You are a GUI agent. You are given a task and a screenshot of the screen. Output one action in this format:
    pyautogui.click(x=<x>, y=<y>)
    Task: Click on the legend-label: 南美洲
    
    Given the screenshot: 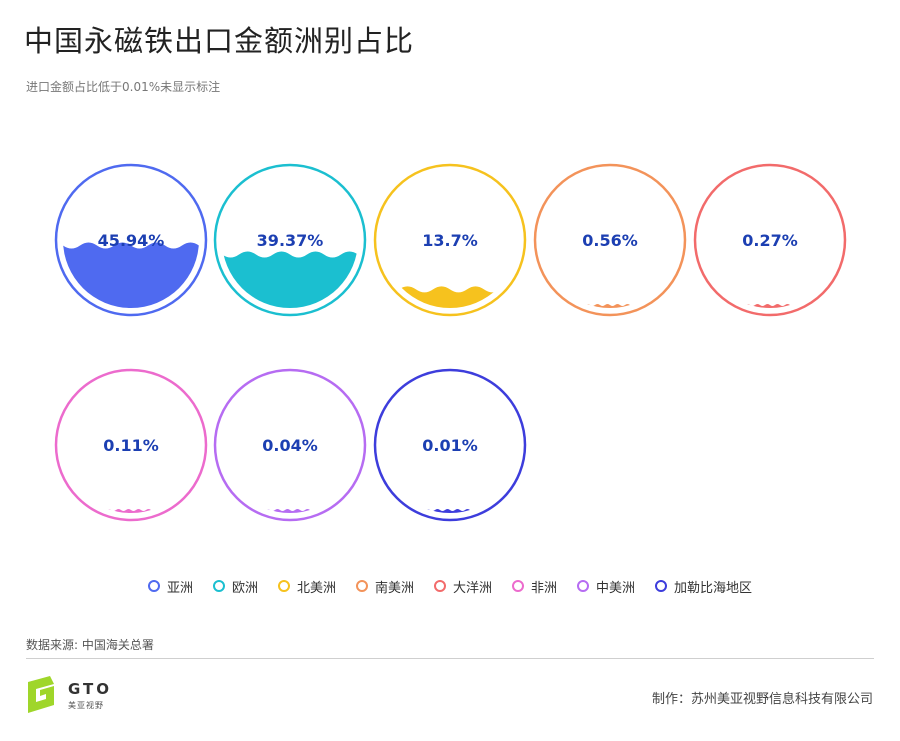 What is the action you would take?
    pyautogui.click(x=394, y=588)
    